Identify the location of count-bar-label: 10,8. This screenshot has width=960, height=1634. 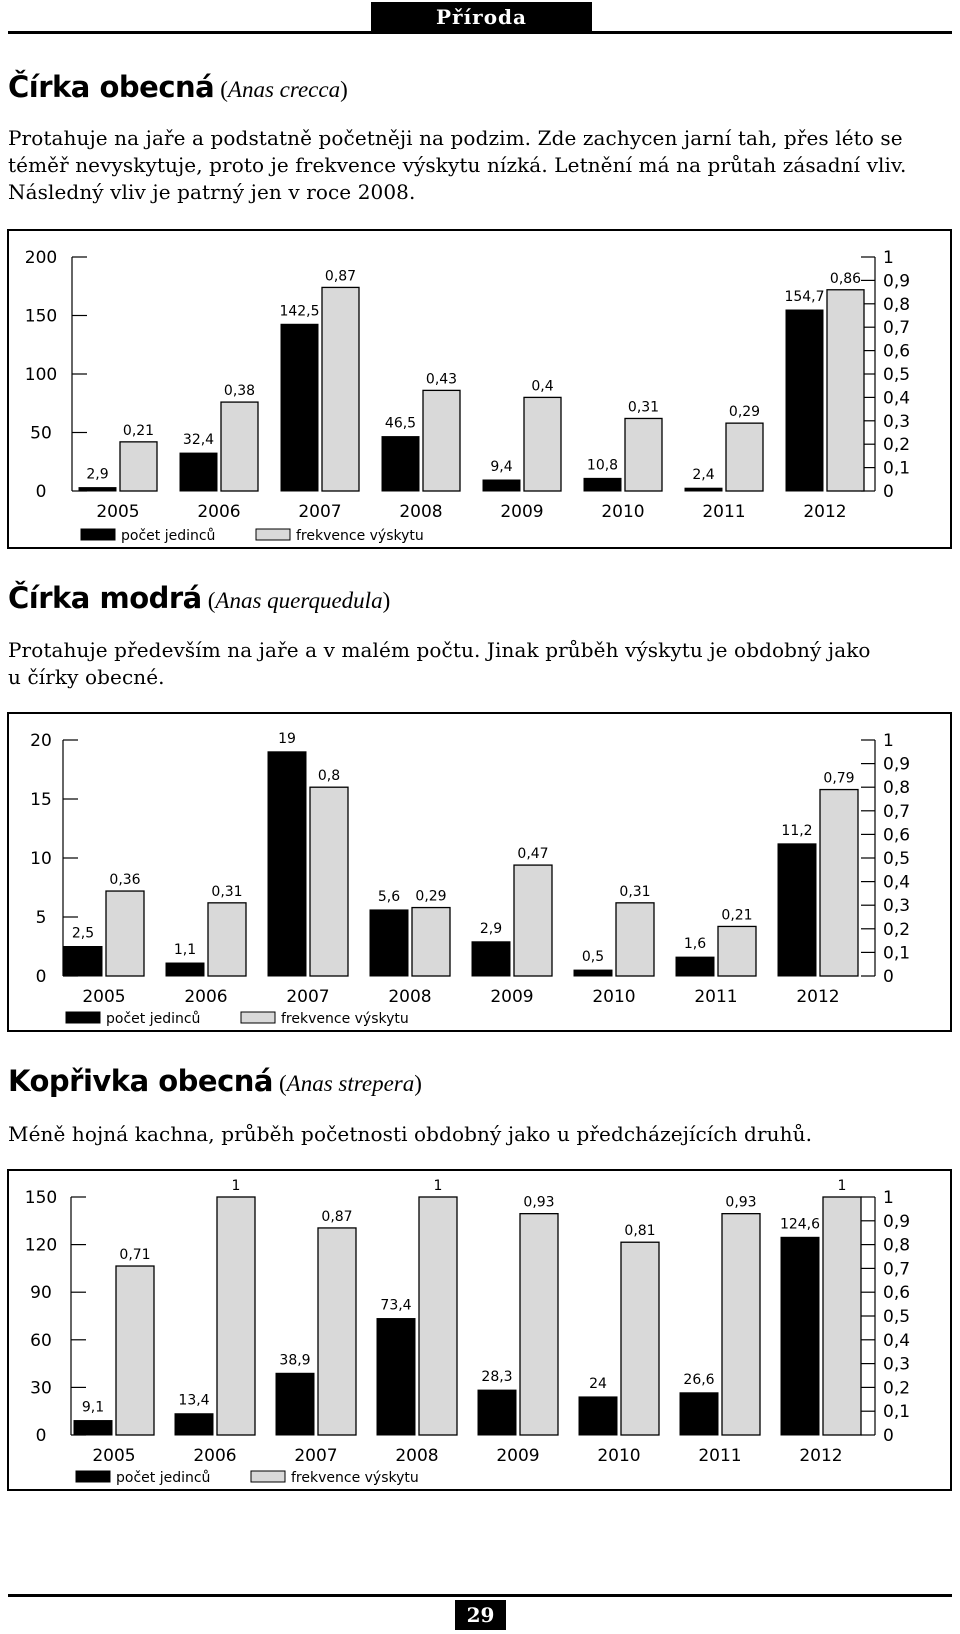
(602, 465).